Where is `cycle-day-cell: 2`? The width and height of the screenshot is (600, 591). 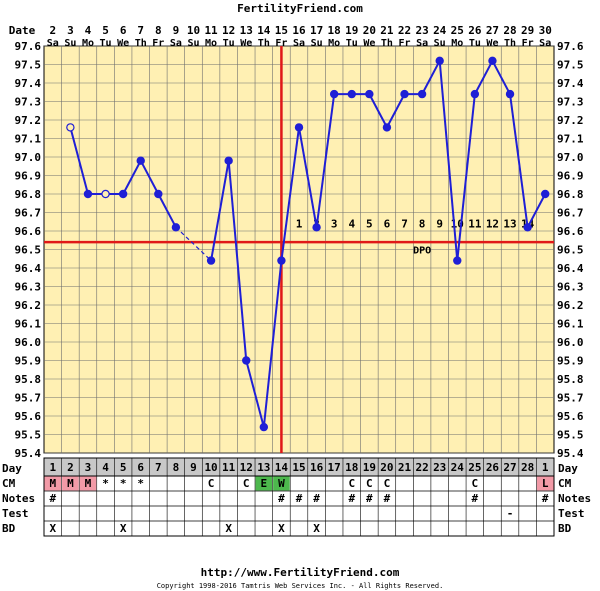 cycle-day-cell: 2 is located at coordinates (70, 467).